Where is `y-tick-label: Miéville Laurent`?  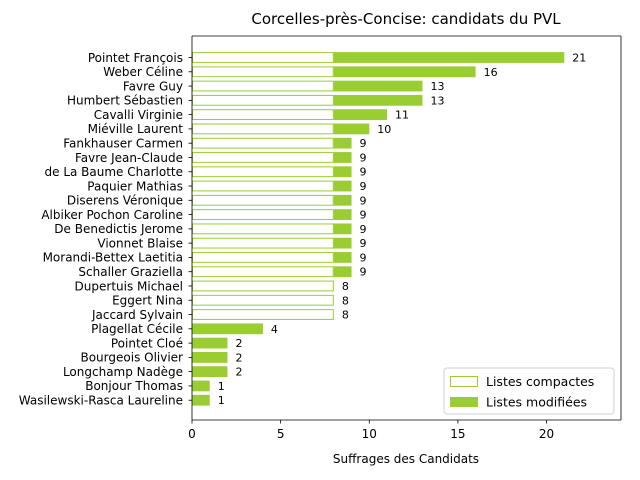
y-tick-label: Miéville Laurent is located at coordinates (136, 129).